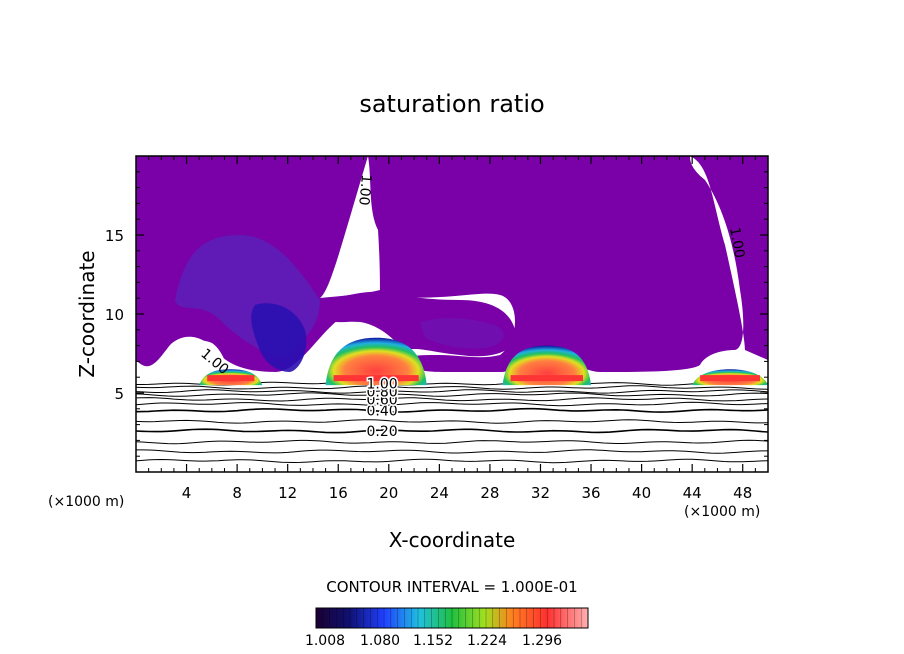 This screenshot has width=904, height=654. What do you see at coordinates (452, 540) in the screenshot?
I see `x-axis-label: X-coordinate` at bounding box center [452, 540].